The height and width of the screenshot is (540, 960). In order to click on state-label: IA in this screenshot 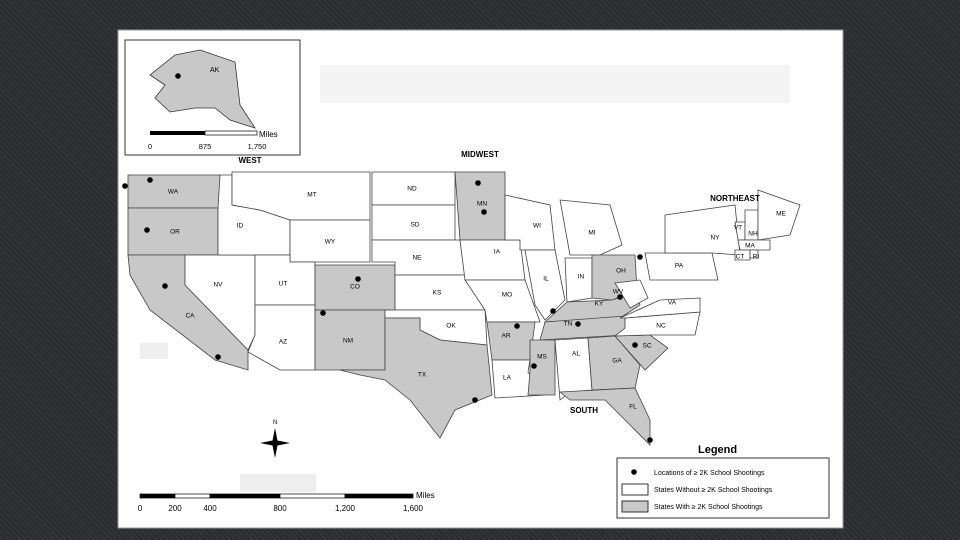, I will do `click(497, 252)`.